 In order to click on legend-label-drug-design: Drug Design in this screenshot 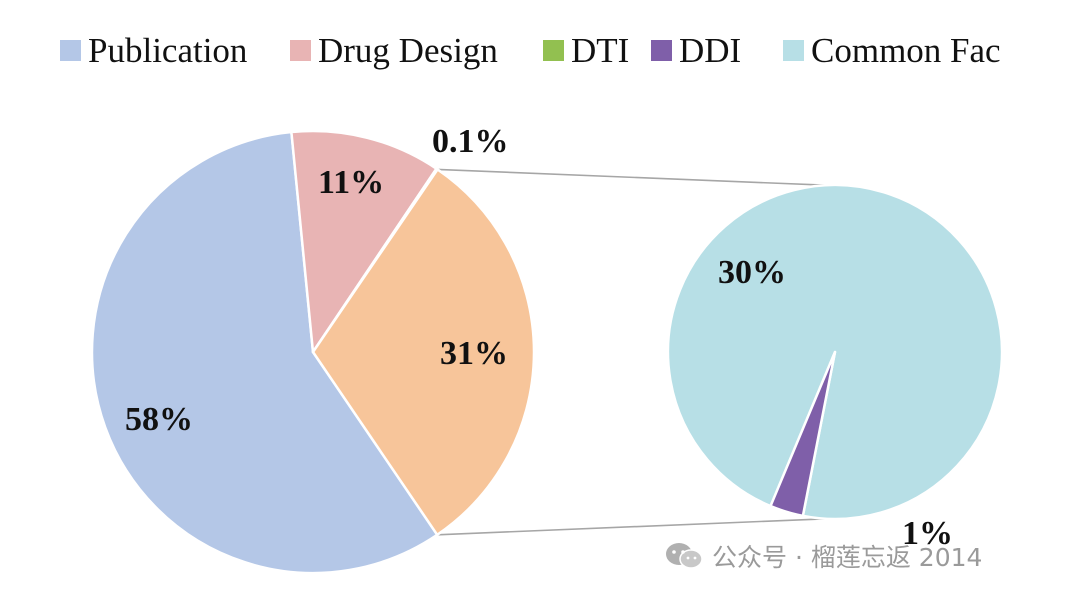, I will do `click(408, 50)`.